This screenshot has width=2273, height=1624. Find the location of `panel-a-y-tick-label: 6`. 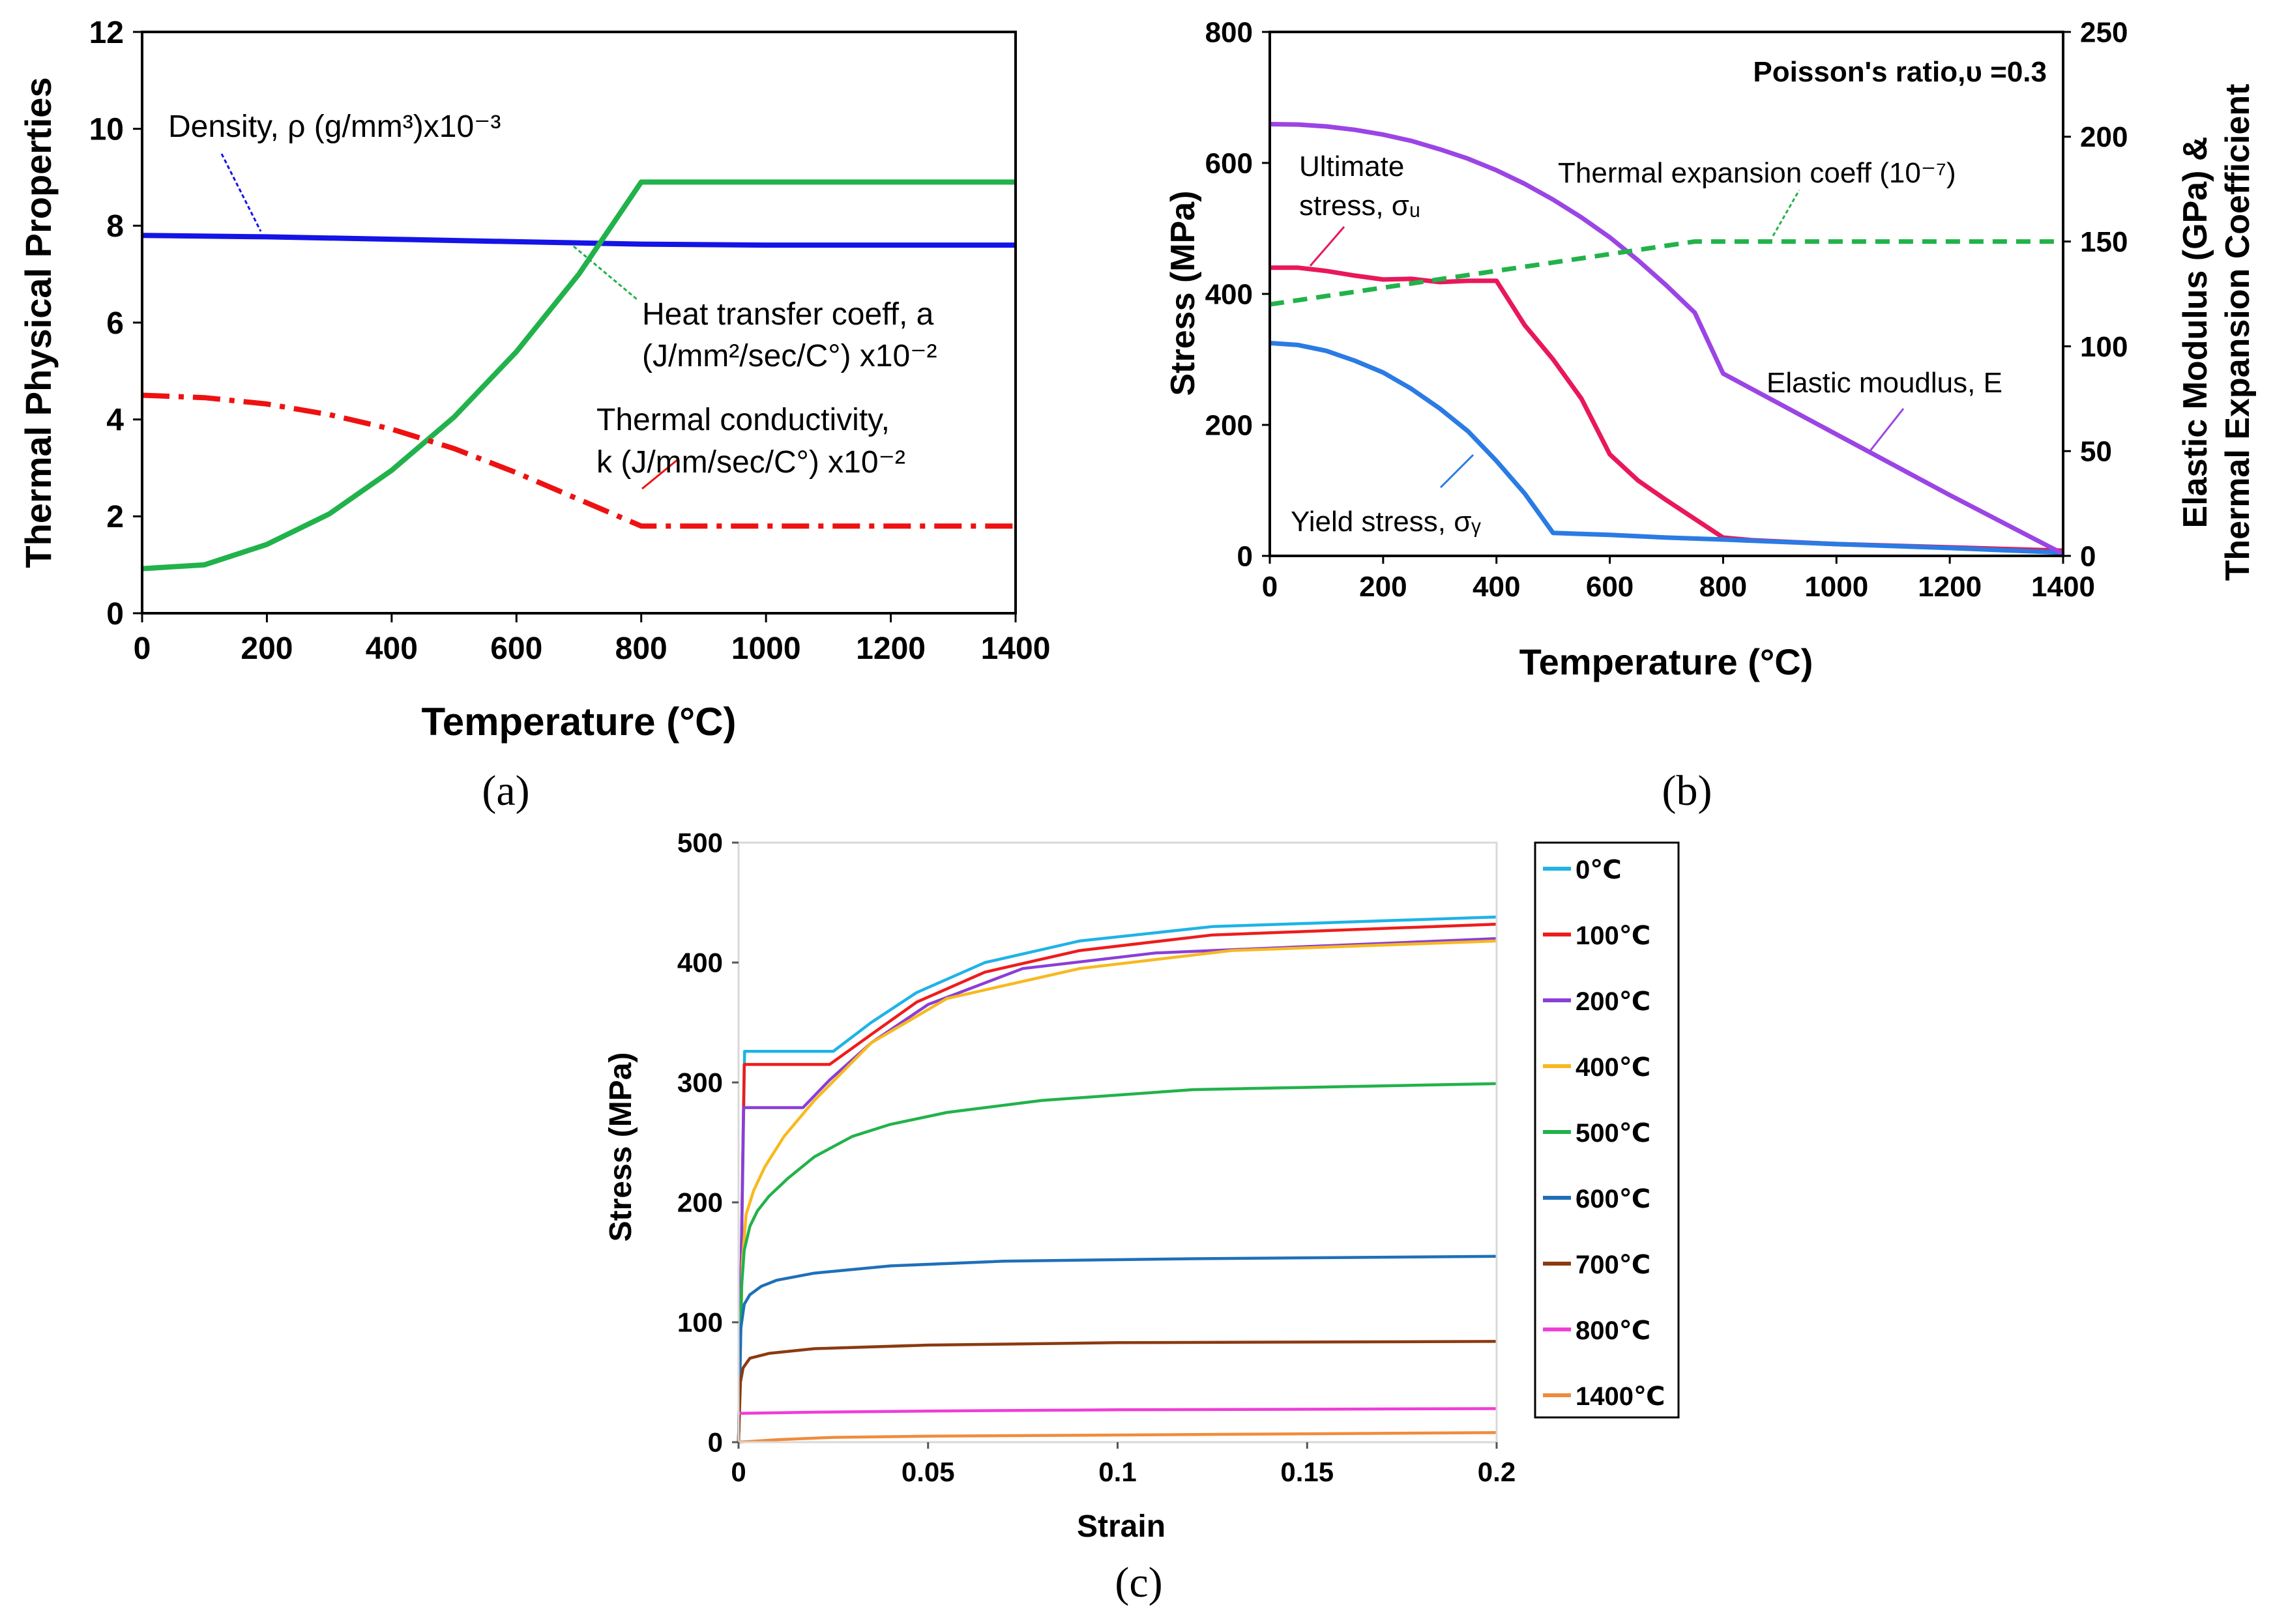

panel-a-y-tick-label: 6 is located at coordinates (115, 324).